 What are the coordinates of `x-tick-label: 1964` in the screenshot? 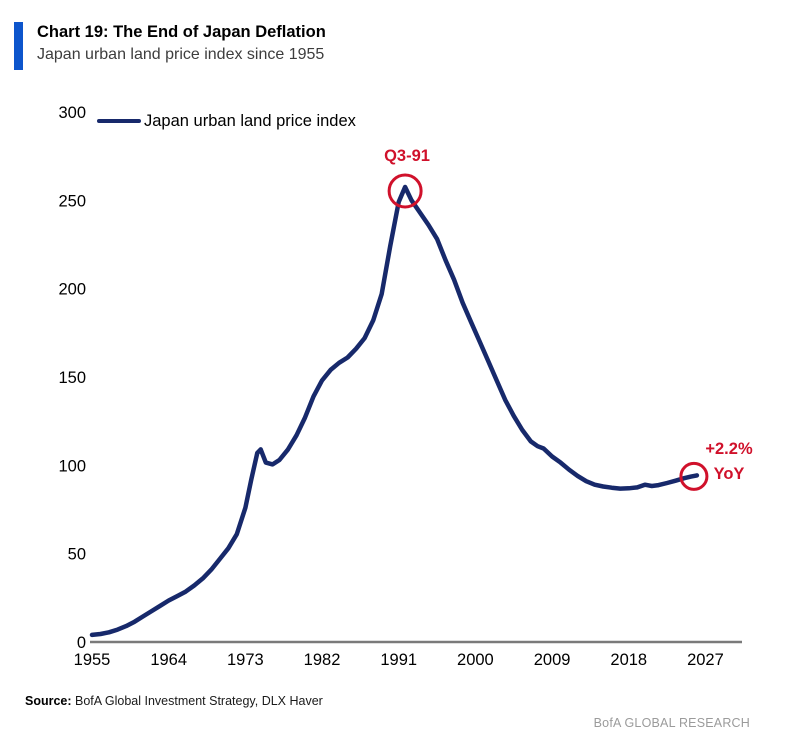 It's located at (168, 660).